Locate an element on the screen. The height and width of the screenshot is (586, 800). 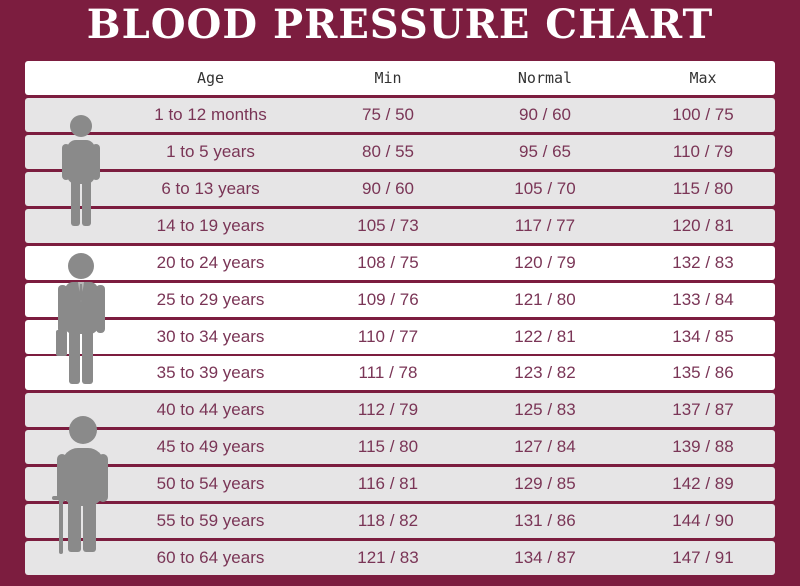
min-cell: 121 / 83 is located at coordinates (388, 557).